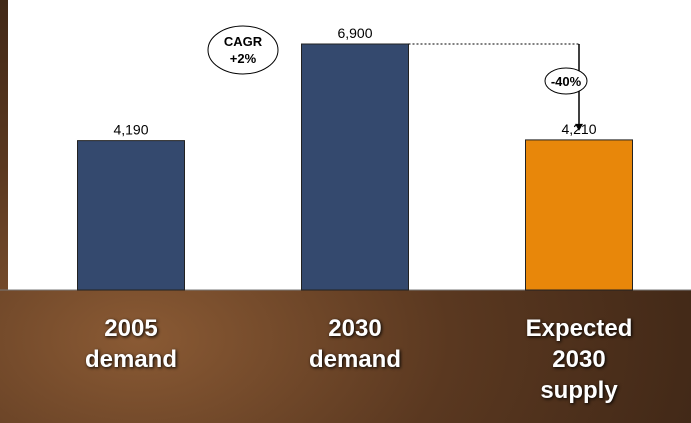 Image resolution: width=691 pixels, height=423 pixels. I want to click on annotation: -40%, so click(566, 81).